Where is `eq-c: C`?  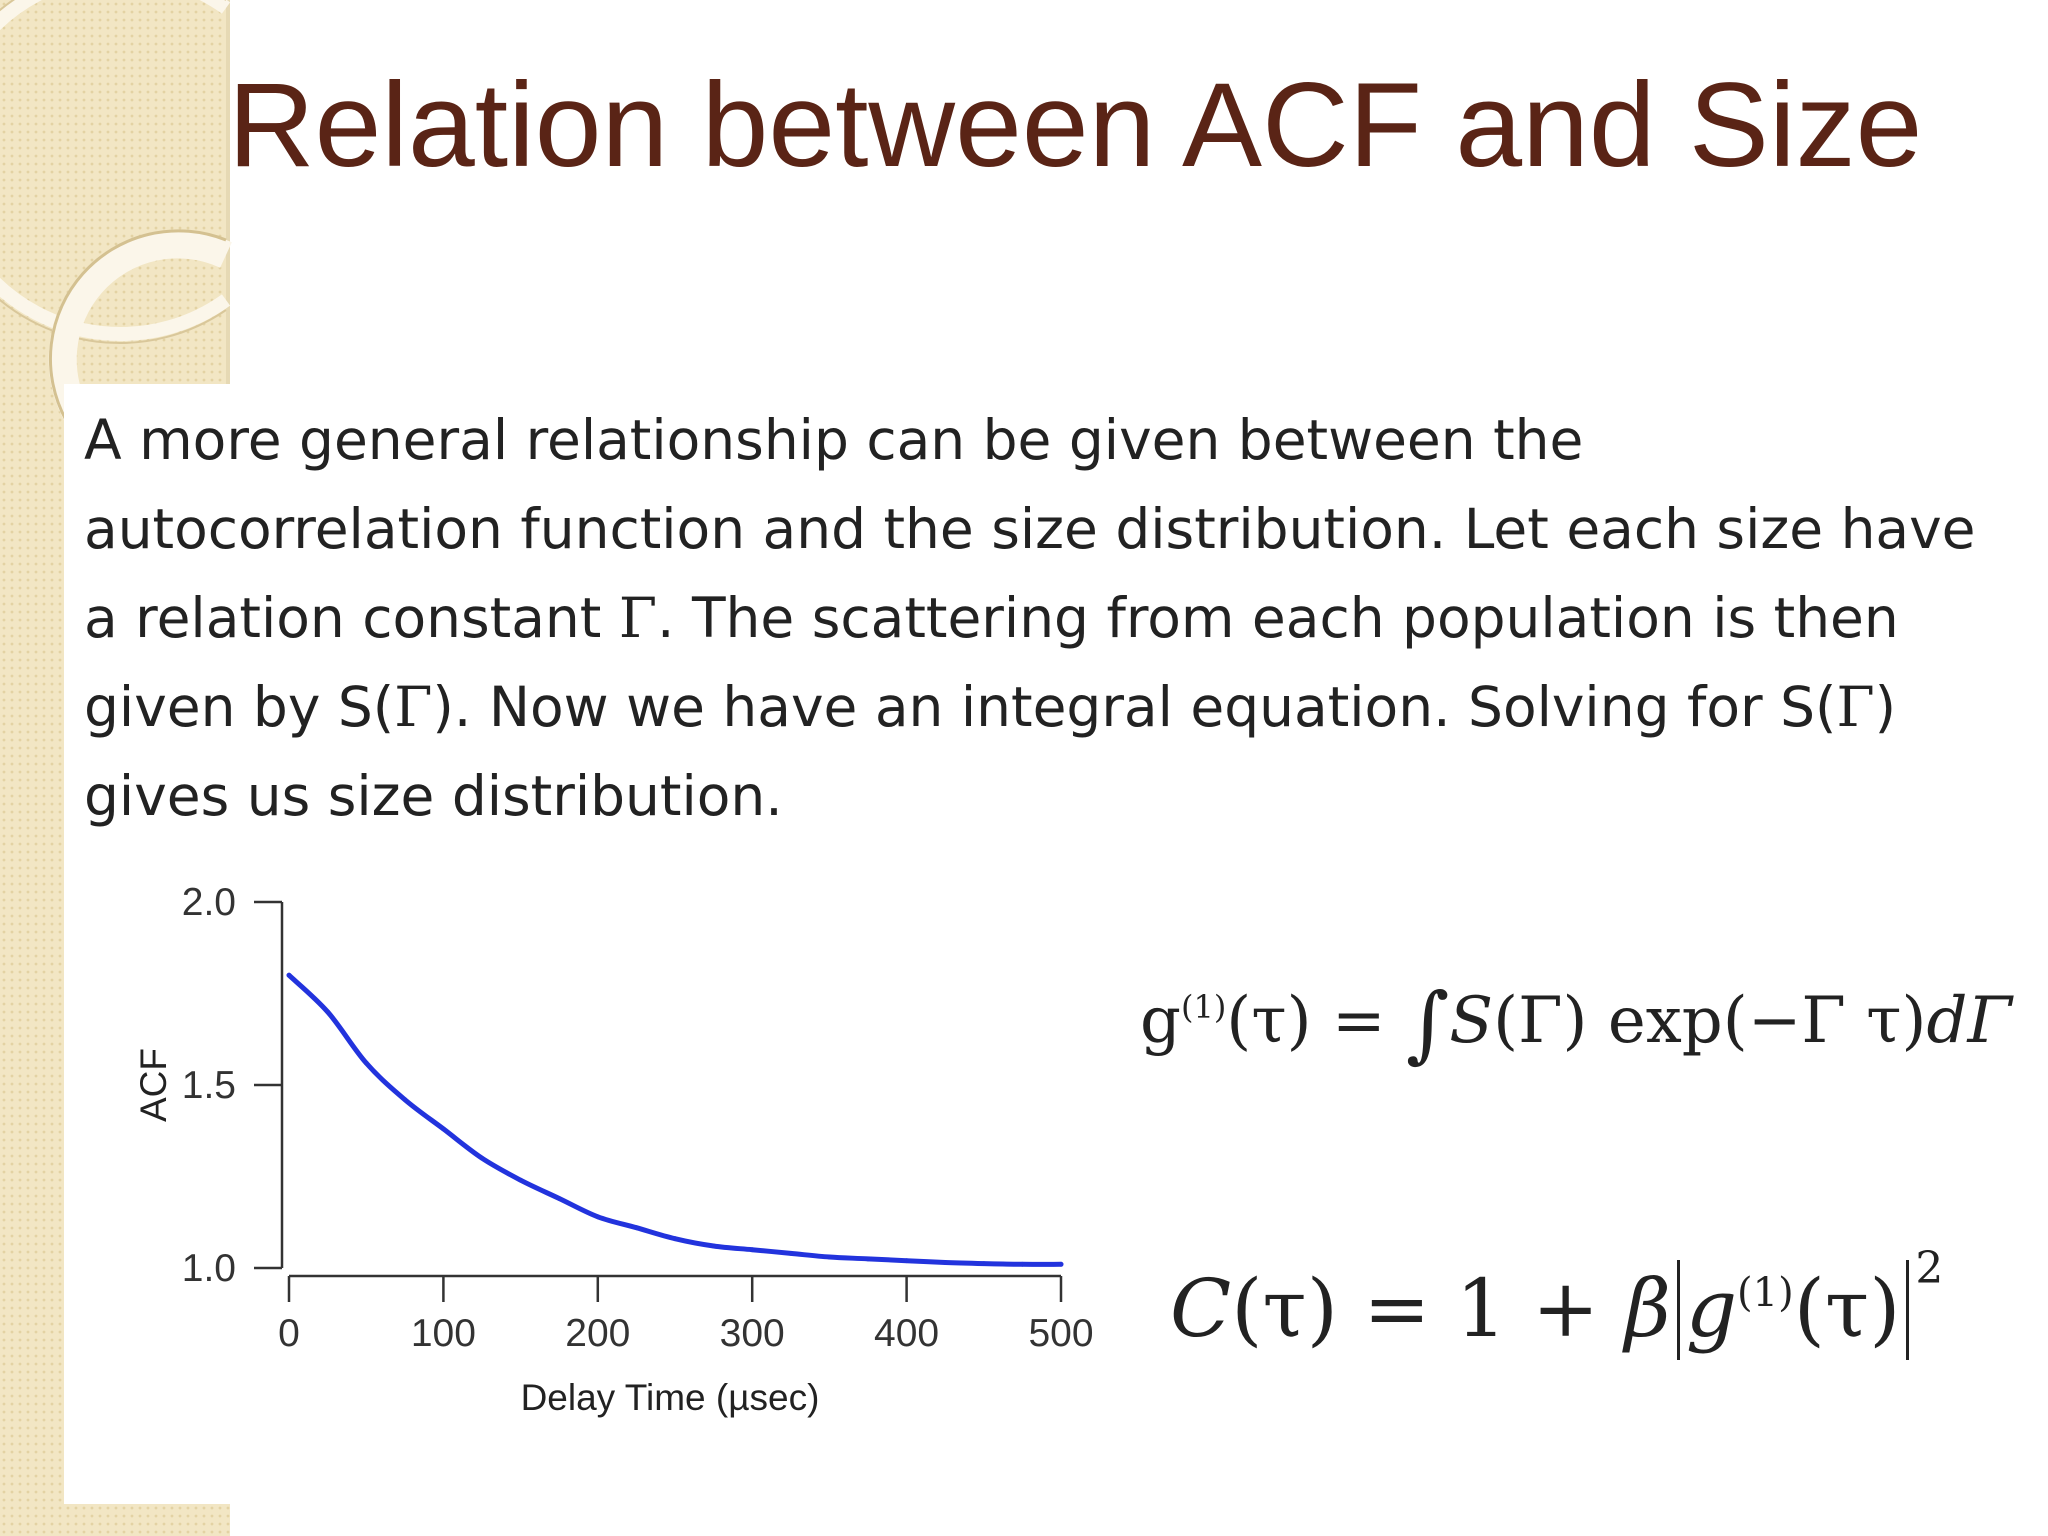 eq-c: C is located at coordinates (1201, 1308).